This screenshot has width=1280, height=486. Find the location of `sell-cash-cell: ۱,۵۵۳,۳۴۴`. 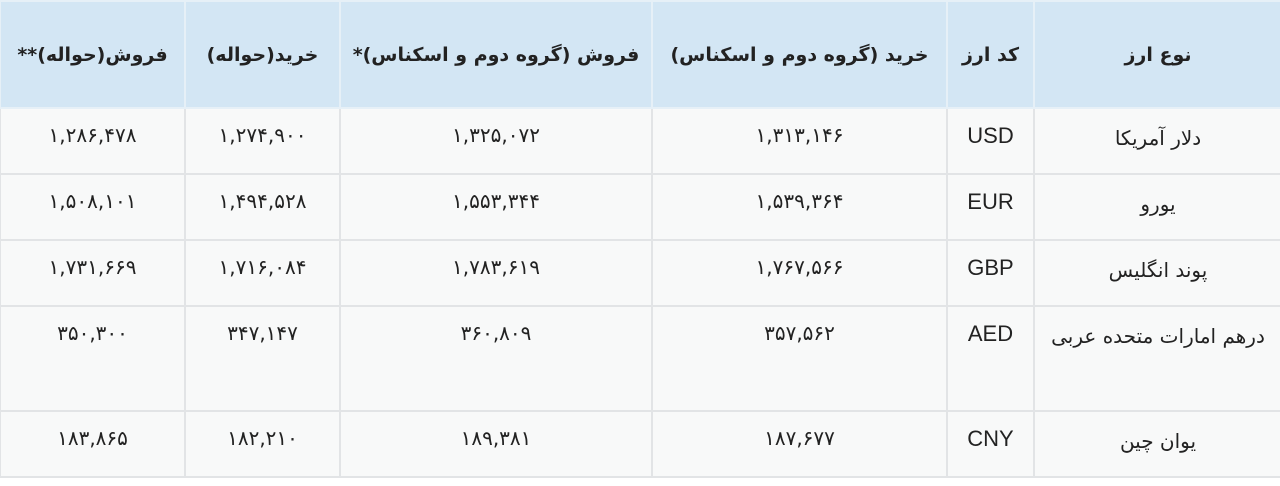

sell-cash-cell: ۱,۵۵۳,۳۴۴ is located at coordinates (496, 207).